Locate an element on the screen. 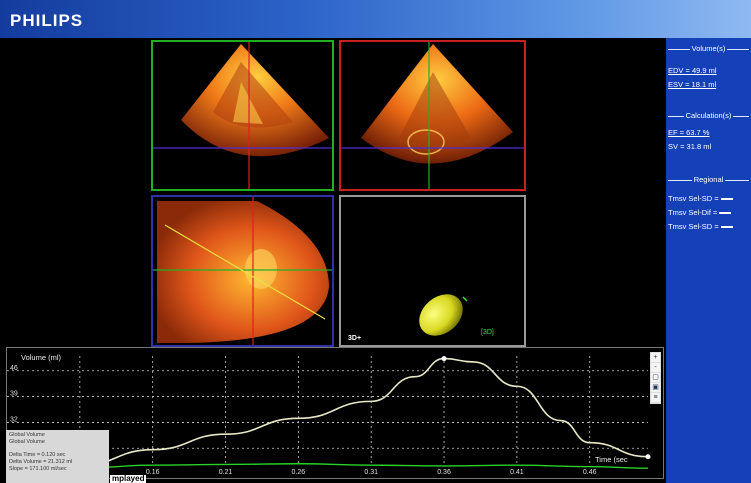 The width and height of the screenshot is (751, 483). status-label: mplayed is located at coordinates (128, 478).